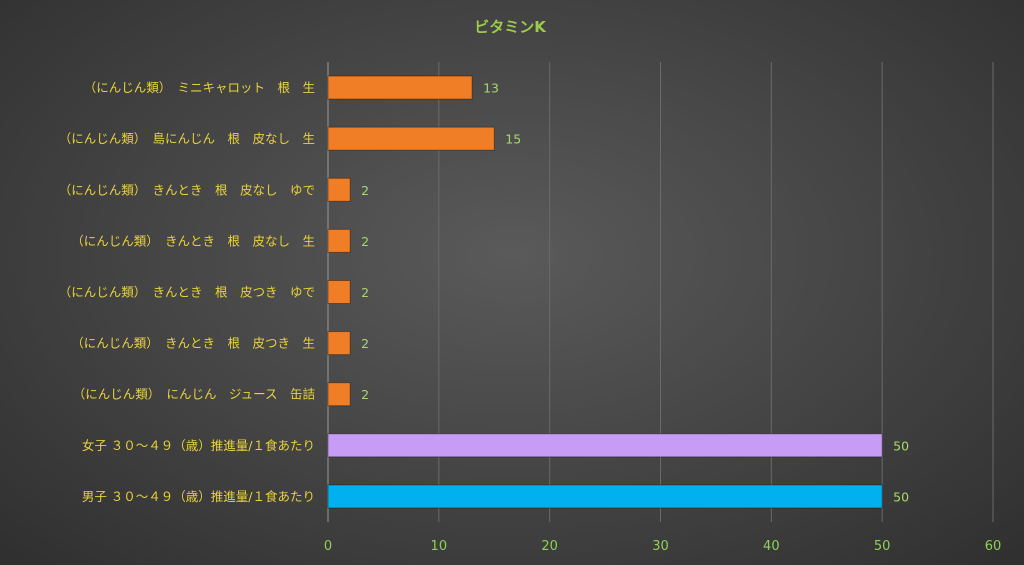 The image size is (1024, 565). Describe the element at coordinates (993, 546) in the screenshot. I see `x-tick-label: 60` at that location.